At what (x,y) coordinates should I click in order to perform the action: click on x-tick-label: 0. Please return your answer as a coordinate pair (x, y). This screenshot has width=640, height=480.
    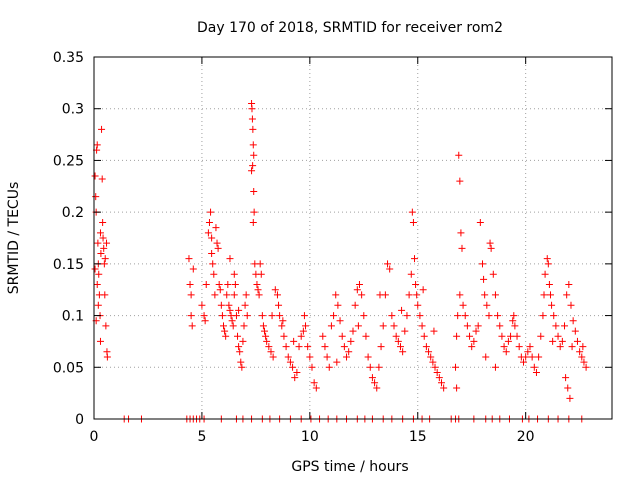
    Looking at the image, I should click on (94, 437).